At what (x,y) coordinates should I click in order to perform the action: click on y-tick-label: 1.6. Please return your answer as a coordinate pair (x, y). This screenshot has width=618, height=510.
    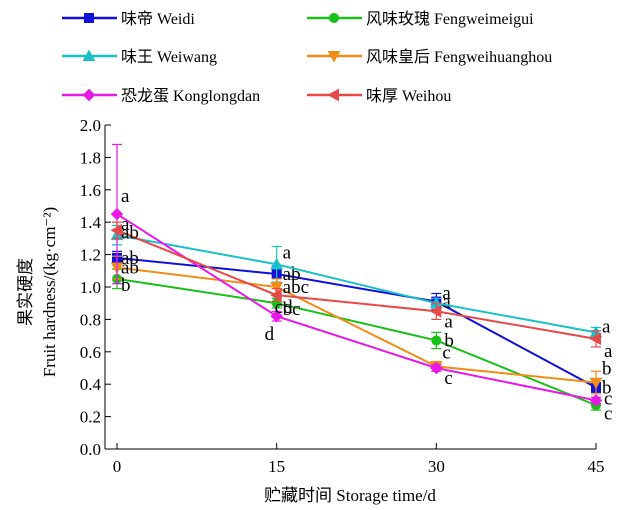
    Looking at the image, I should click on (90, 190).